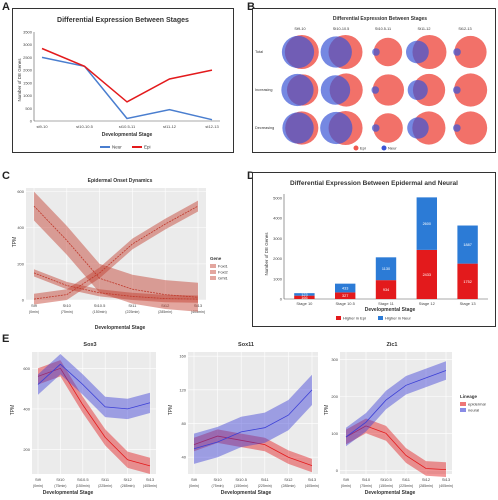 The height and width of the screenshot is (500, 498). What do you see at coordinates (6, 339) in the screenshot?
I see `panel-letter-e: E` at bounding box center [6, 339].